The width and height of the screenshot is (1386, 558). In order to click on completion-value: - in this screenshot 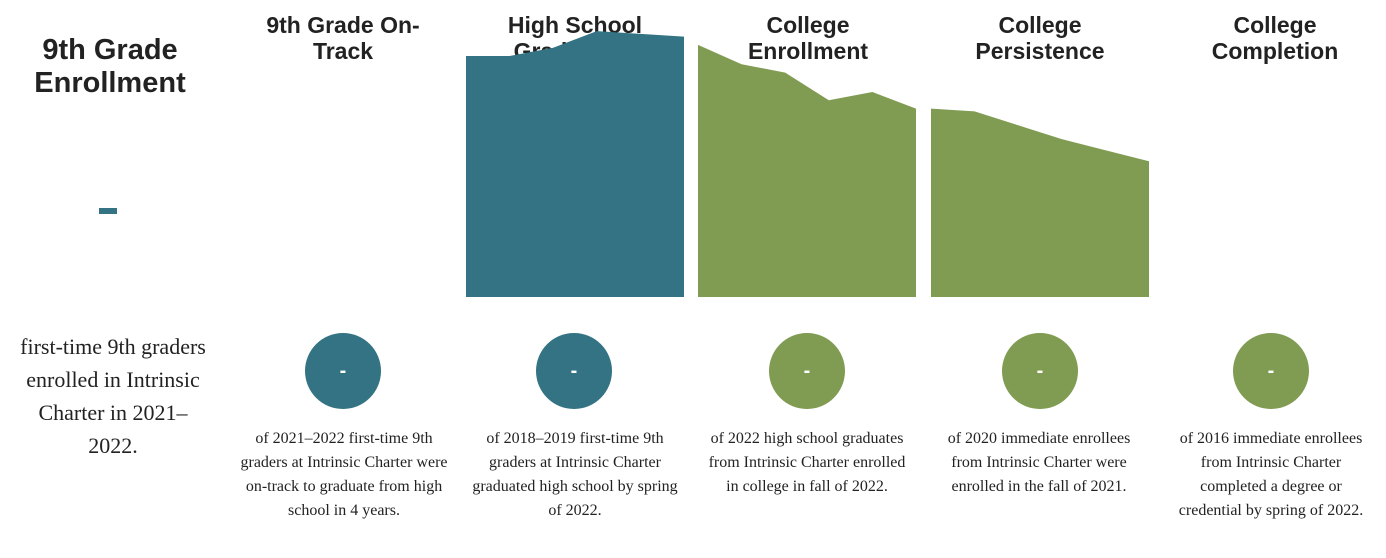, I will do `click(1271, 370)`.